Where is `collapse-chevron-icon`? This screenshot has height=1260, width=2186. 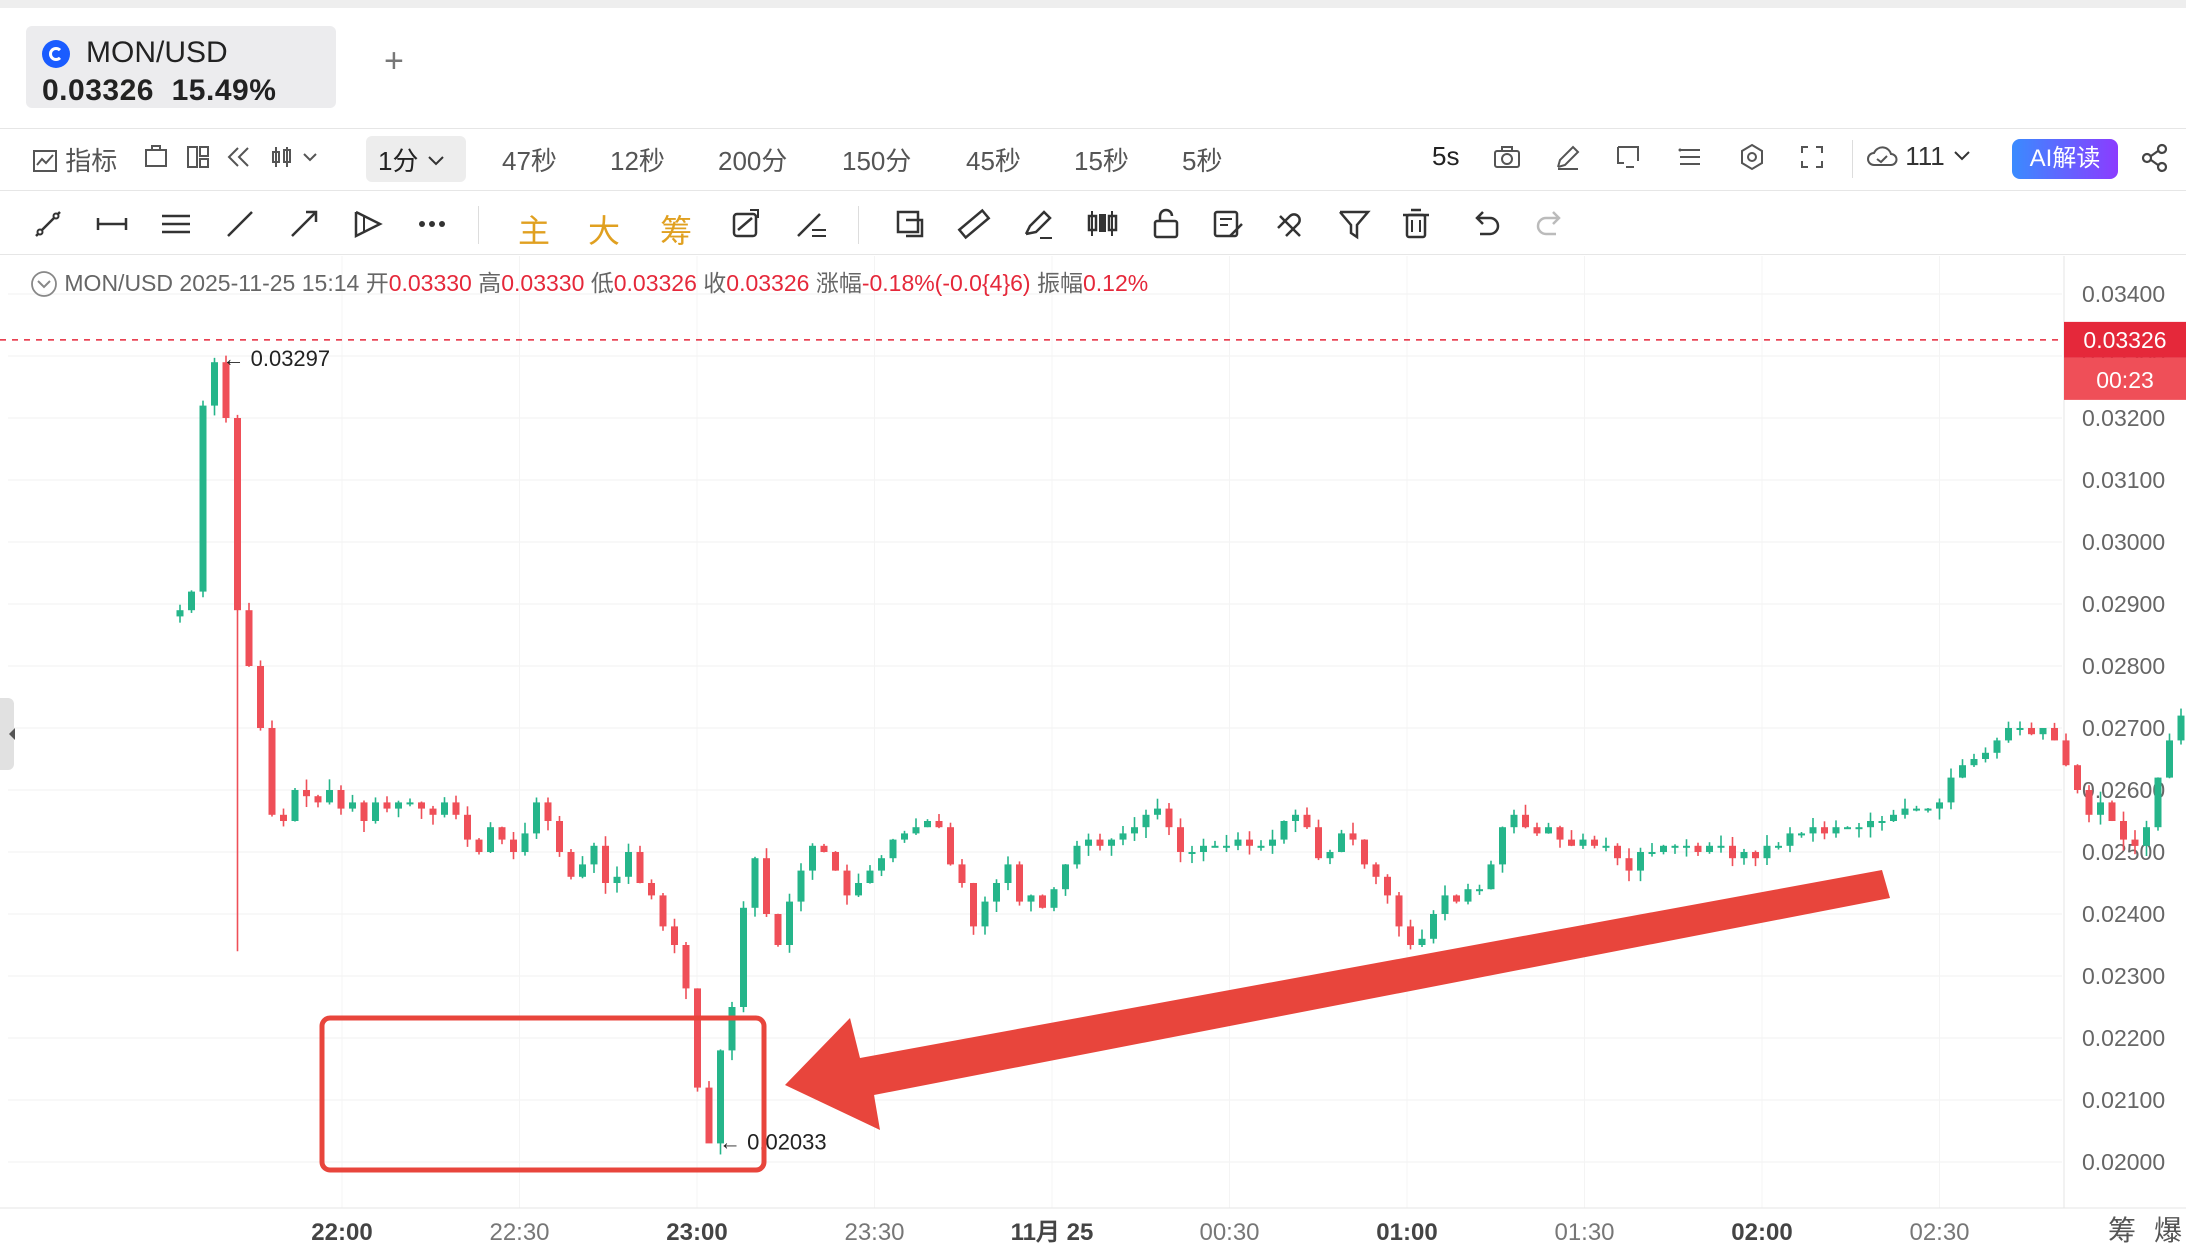
collapse-chevron-icon is located at coordinates (44, 284).